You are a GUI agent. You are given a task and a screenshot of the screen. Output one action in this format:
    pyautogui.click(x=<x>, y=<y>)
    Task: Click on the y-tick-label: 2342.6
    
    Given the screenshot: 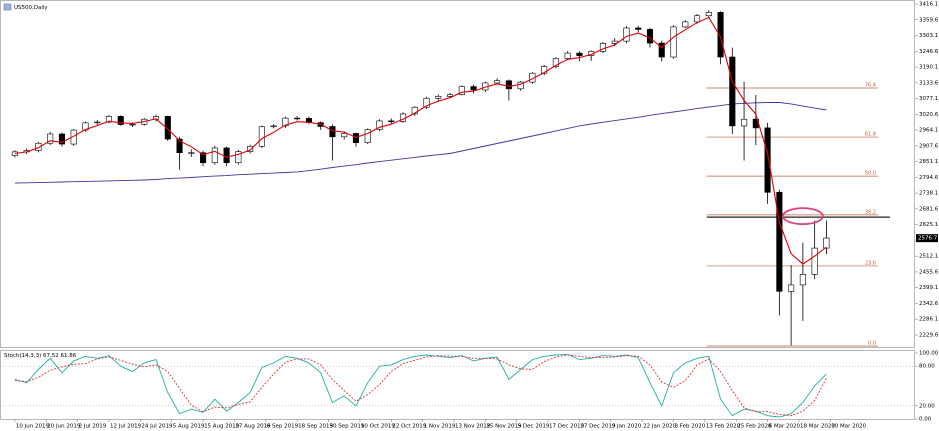 What is the action you would take?
    pyautogui.click(x=929, y=304)
    